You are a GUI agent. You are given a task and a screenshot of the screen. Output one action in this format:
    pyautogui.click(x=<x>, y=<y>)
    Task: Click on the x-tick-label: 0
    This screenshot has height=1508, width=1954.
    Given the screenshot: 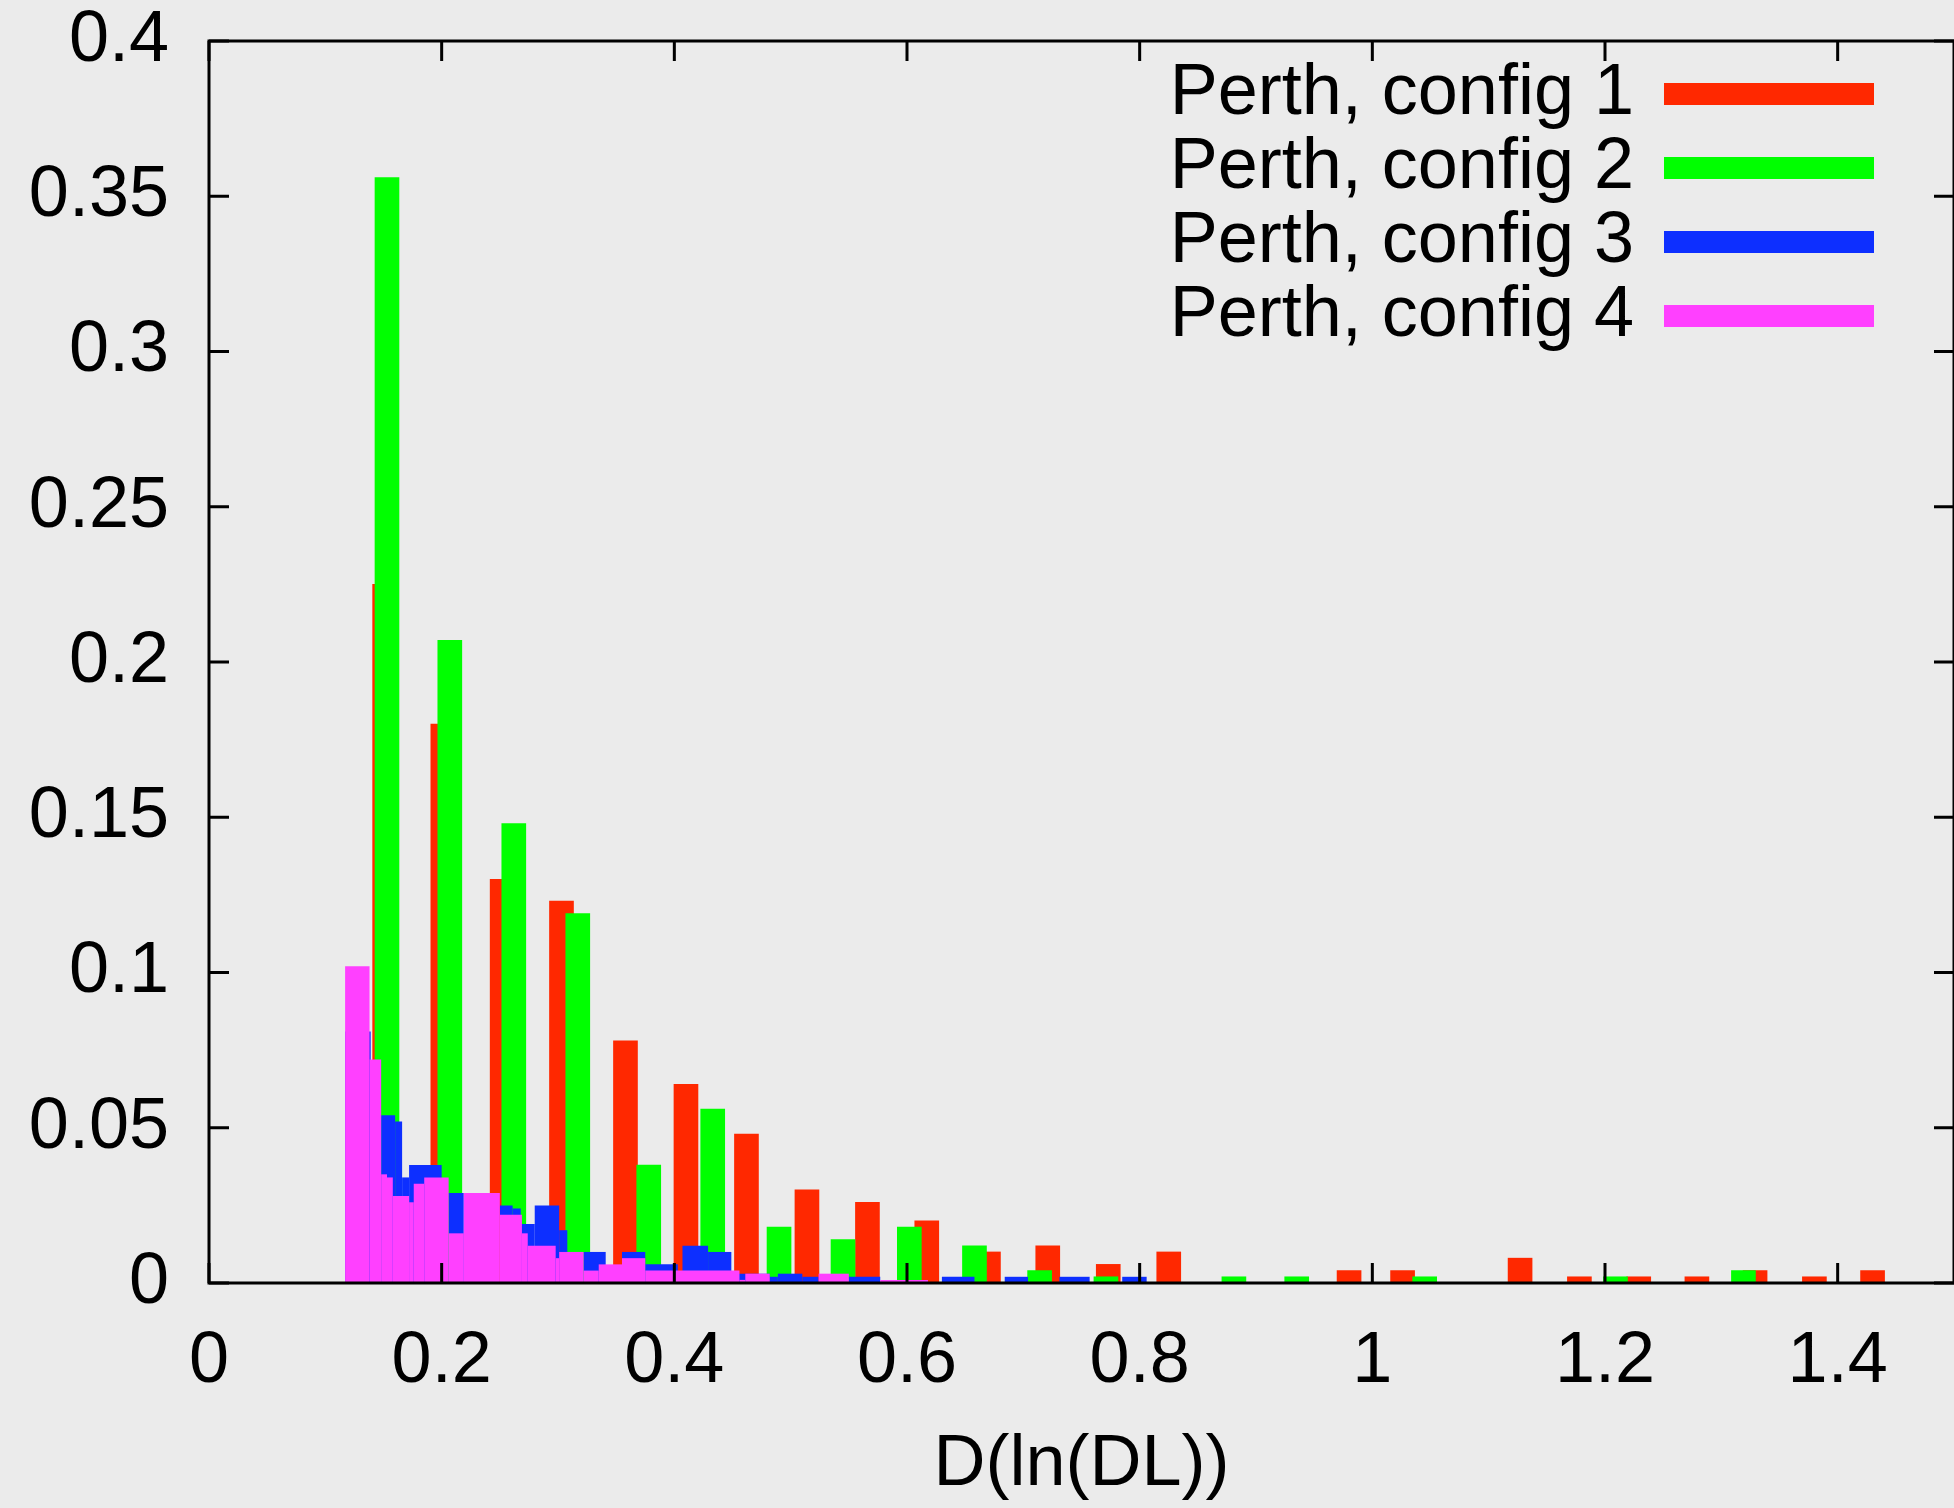 What is the action you would take?
    pyautogui.click(x=209, y=1357)
    